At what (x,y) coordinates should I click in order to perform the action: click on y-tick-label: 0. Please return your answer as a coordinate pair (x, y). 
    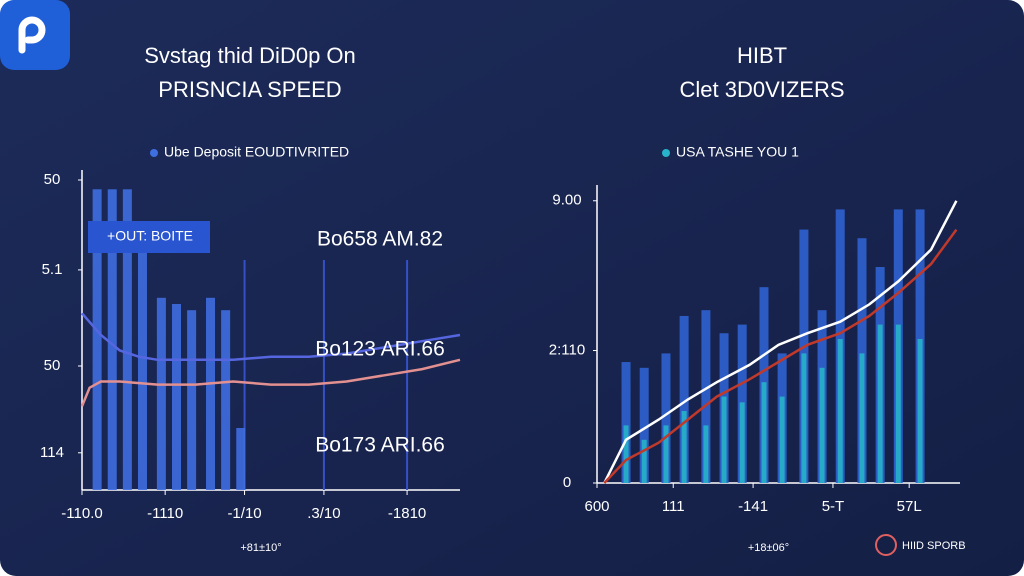
    Looking at the image, I should click on (567, 482).